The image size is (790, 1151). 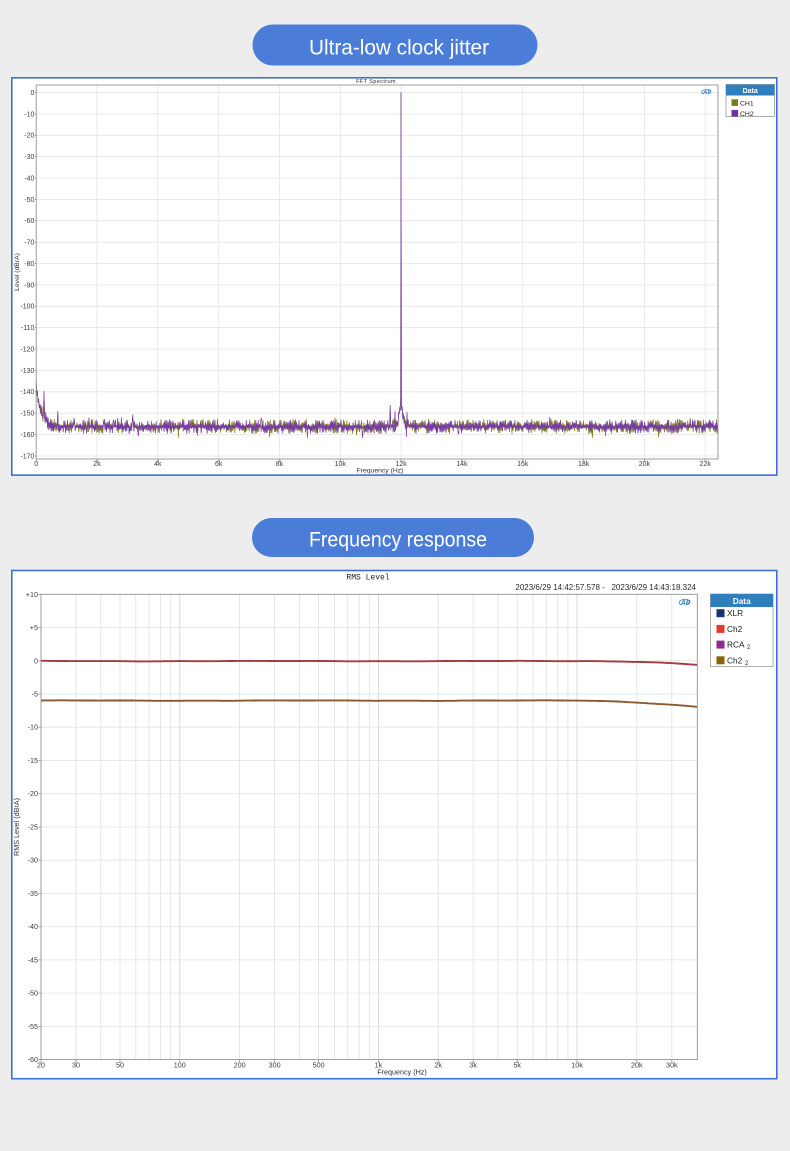 I want to click on svg-text: RCA, so click(x=736, y=645).